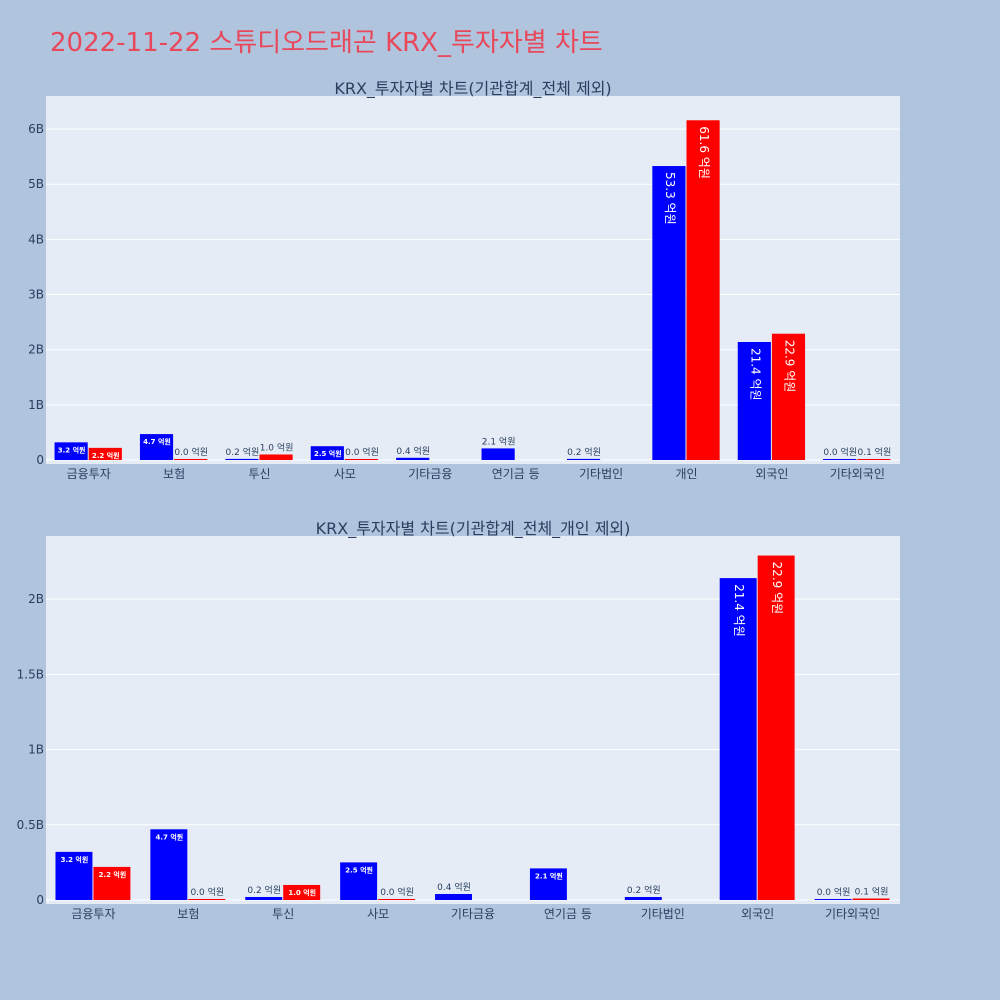 The width and height of the screenshot is (1000, 1000). I want to click on page-title: 2022-11-22 스튜디오드래곤 KRX_투자자별 차트, so click(326, 43).